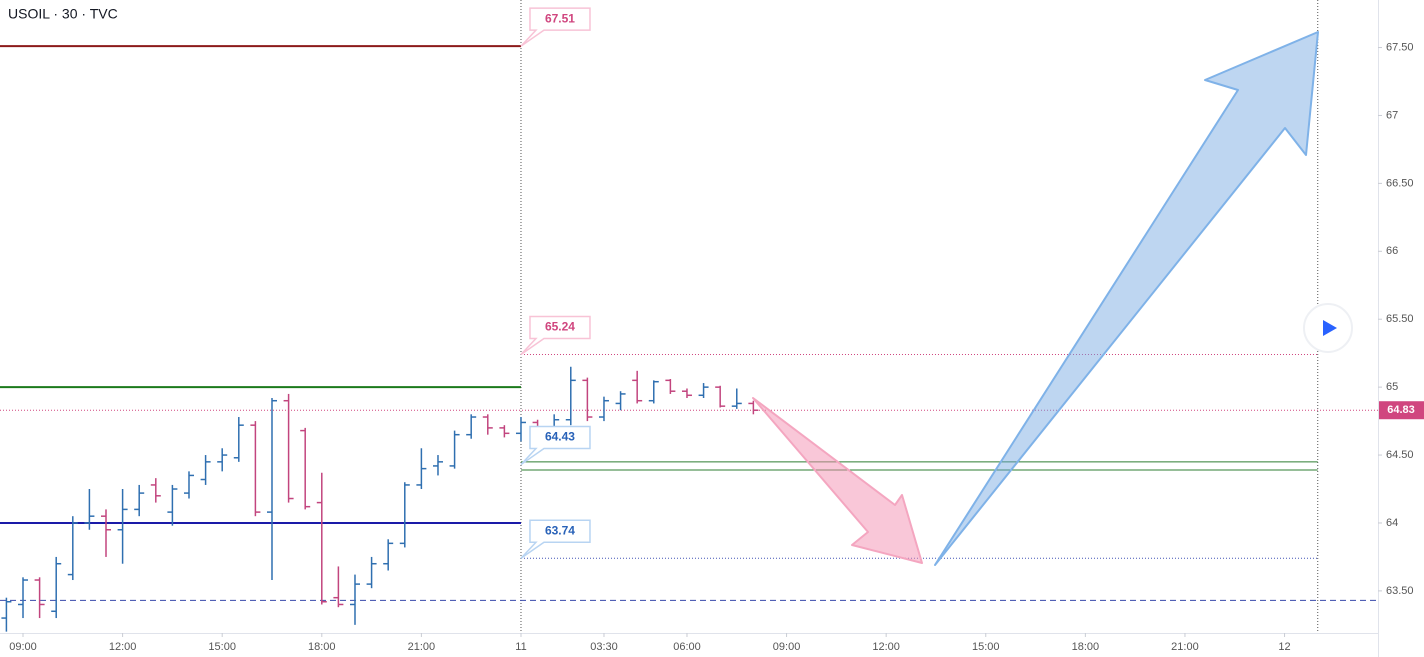 The width and height of the screenshot is (1424, 657). What do you see at coordinates (560, 327) in the screenshot?
I see `callout-label: 65.24` at bounding box center [560, 327].